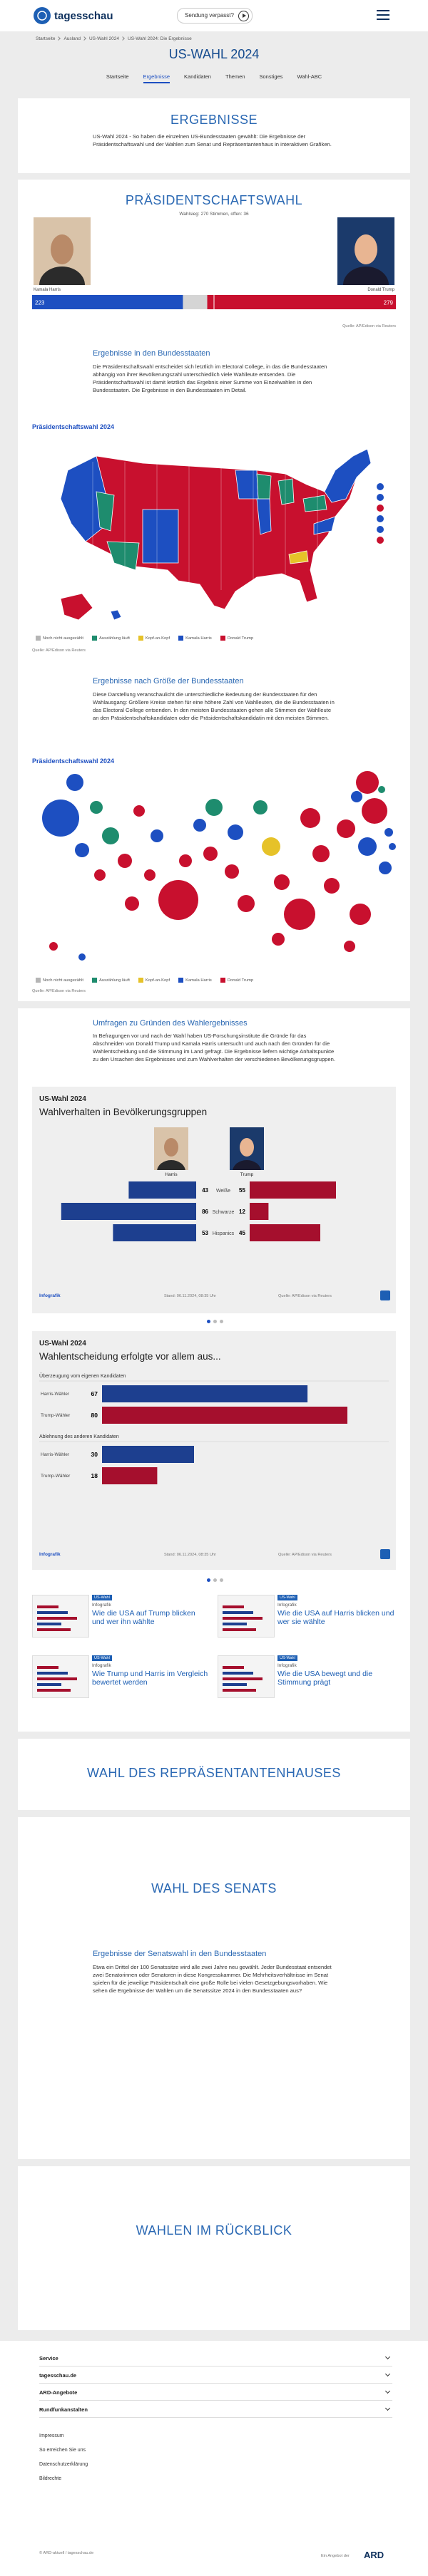 The image size is (428, 2576). Describe the element at coordinates (244, 16) in the screenshot. I see `play-triangle` at that location.